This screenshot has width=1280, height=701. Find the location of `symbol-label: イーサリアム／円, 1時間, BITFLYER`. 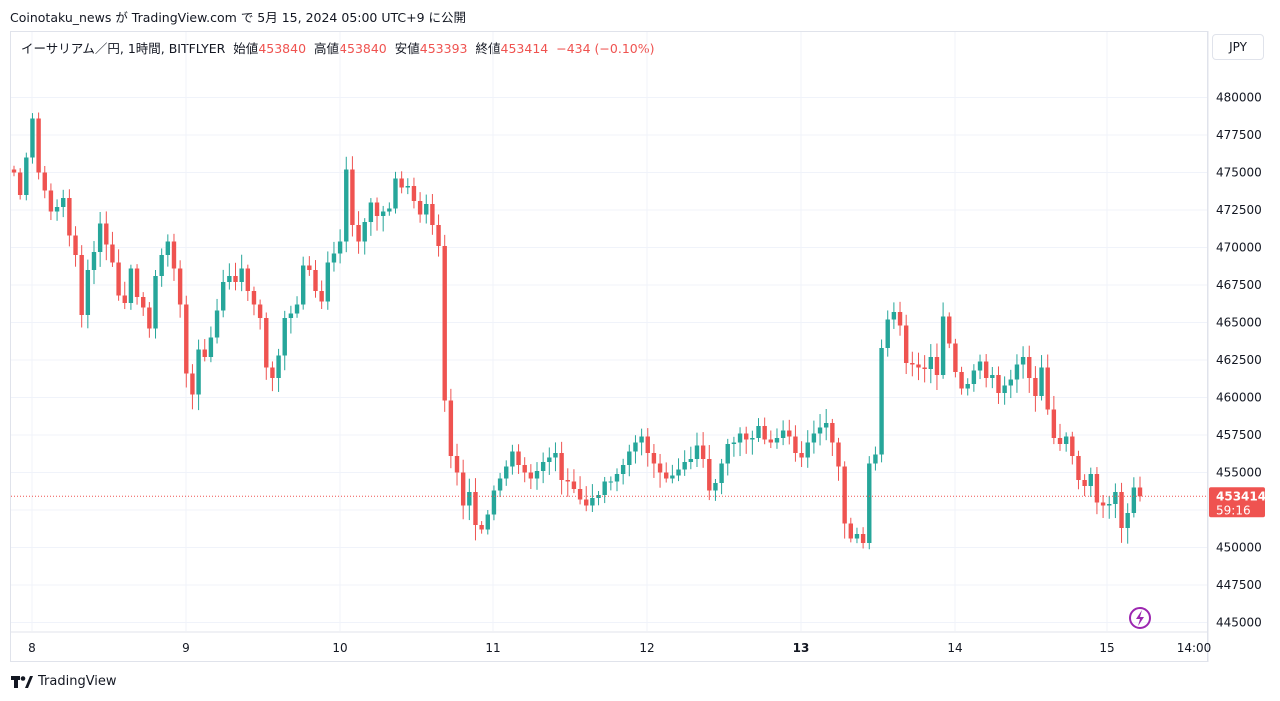

symbol-label: イーサリアム／円, 1時間, BITFLYER is located at coordinates (123, 48).